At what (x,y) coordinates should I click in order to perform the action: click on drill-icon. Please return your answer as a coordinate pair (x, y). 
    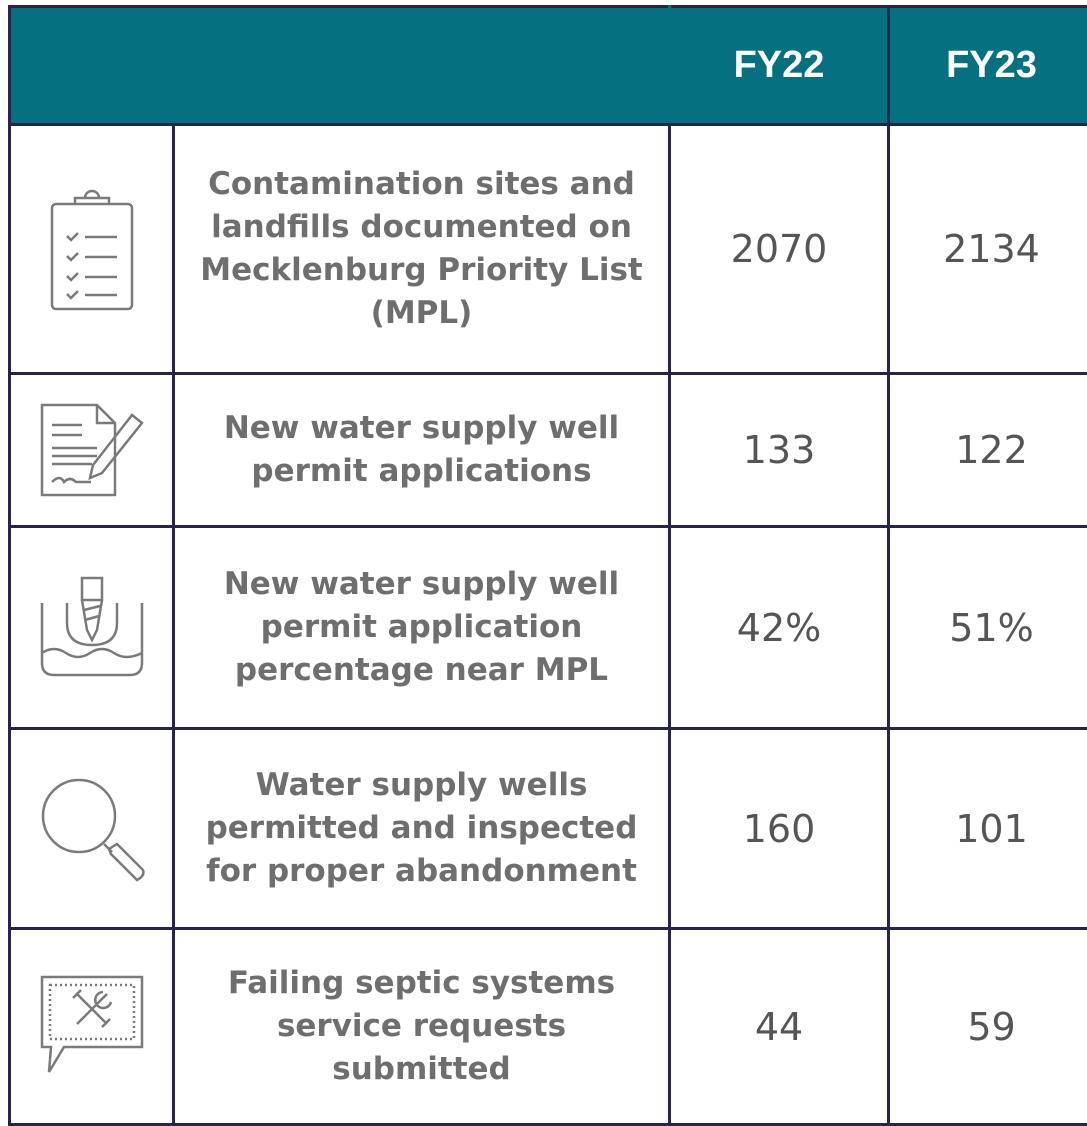
    Looking at the image, I should click on (92, 628).